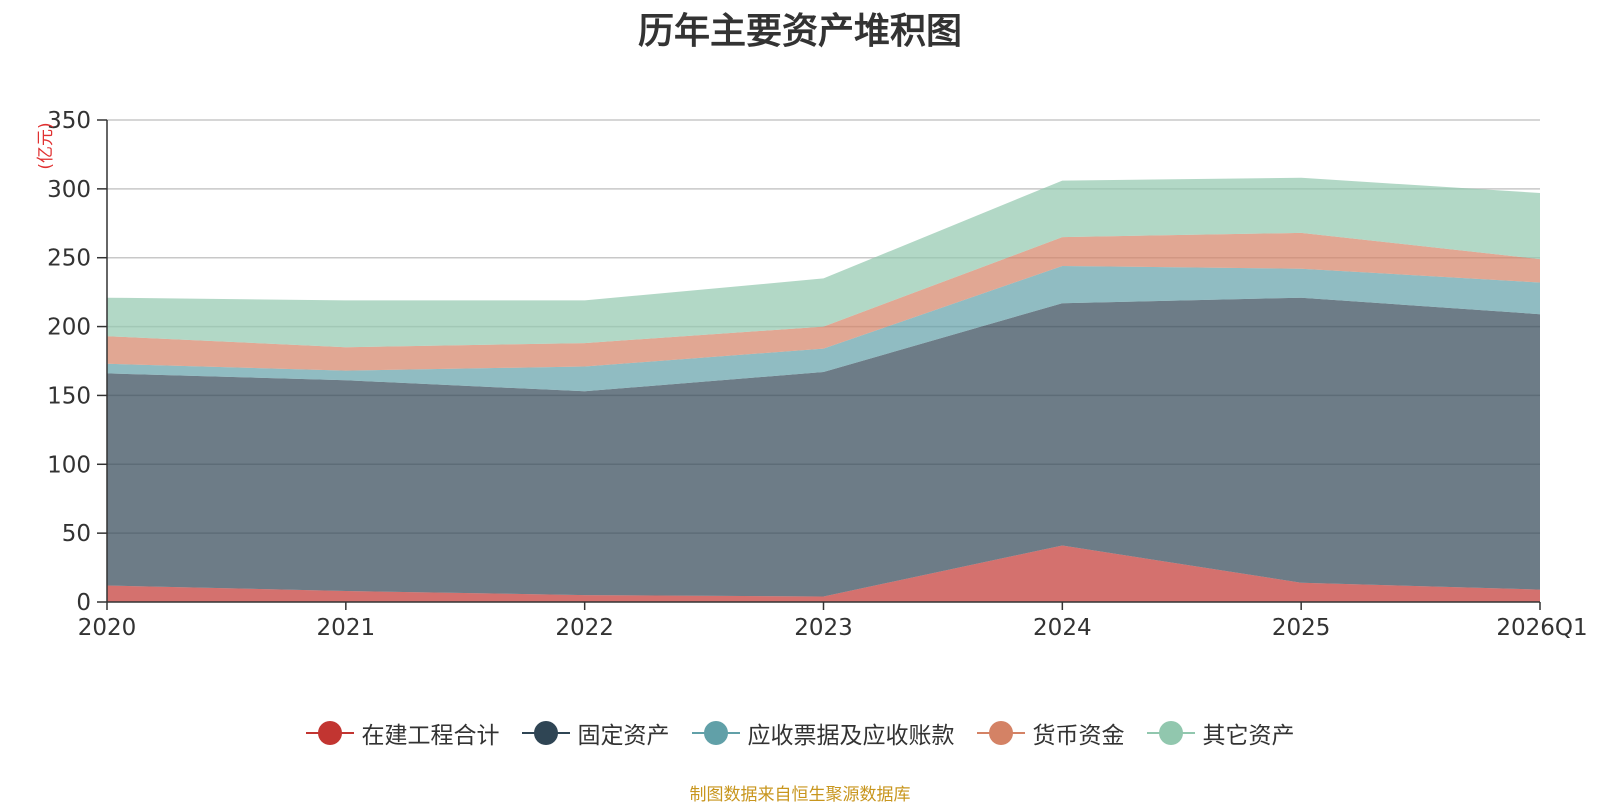 The image size is (1600, 805). What do you see at coordinates (69, 190) in the screenshot?
I see `y-tick-label-300: 300` at bounding box center [69, 190].